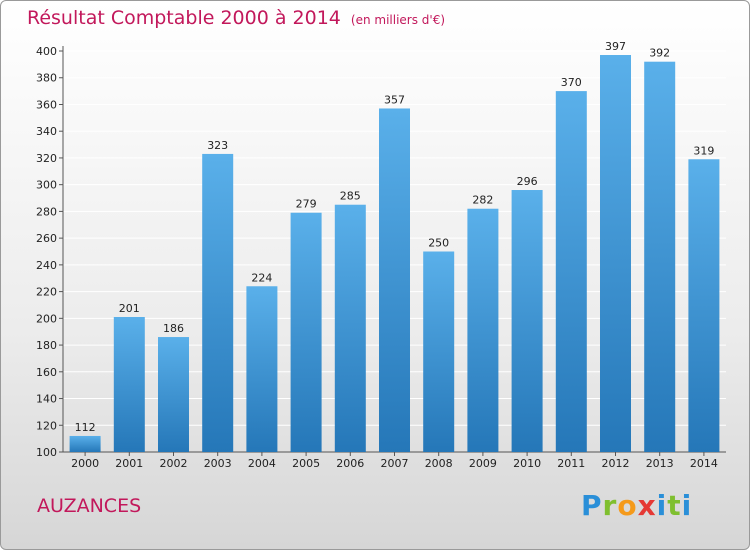 The height and width of the screenshot is (550, 750). What do you see at coordinates (306, 204) in the screenshot?
I see `data-label: 279` at bounding box center [306, 204].